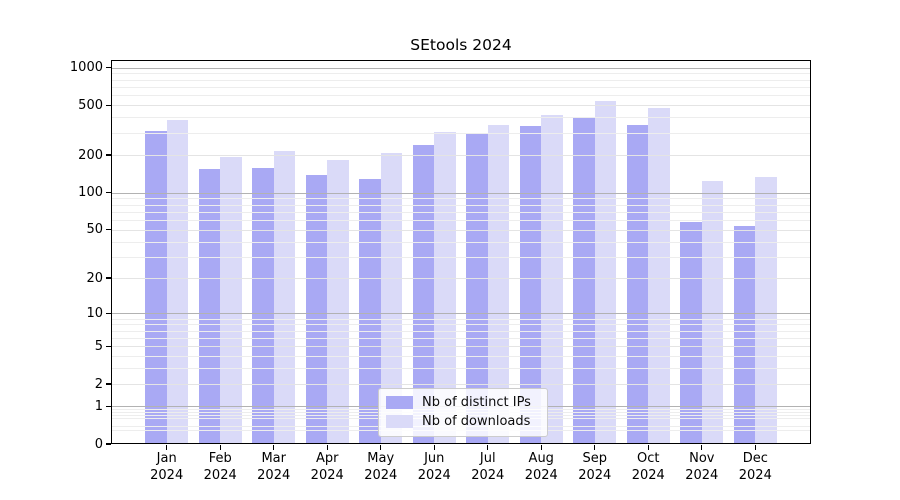 This screenshot has height=500, width=900. Describe the element at coordinates (177, 282) in the screenshot. I see `bar-downloads-jan` at that location.